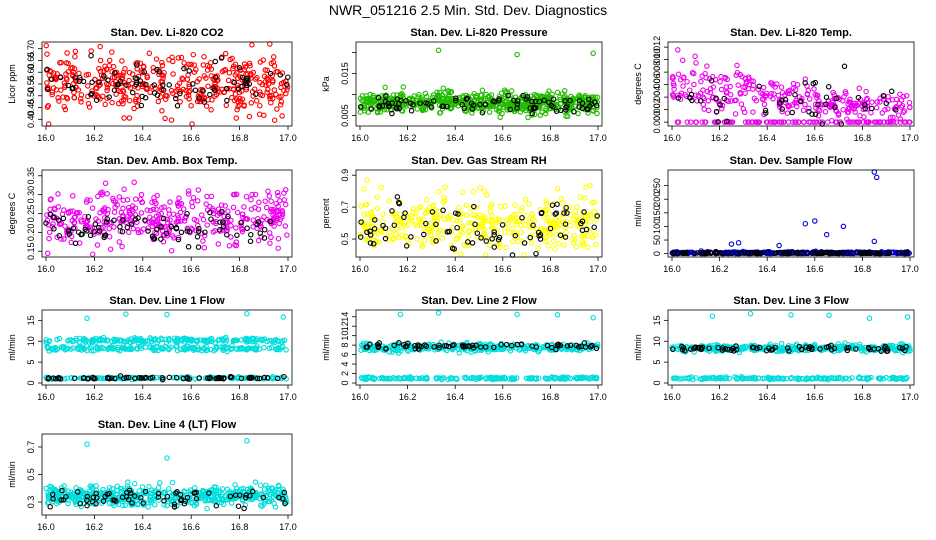  Describe the element at coordinates (657, 122) in the screenshot. I see `y-tick-label: 0.000` at that location.